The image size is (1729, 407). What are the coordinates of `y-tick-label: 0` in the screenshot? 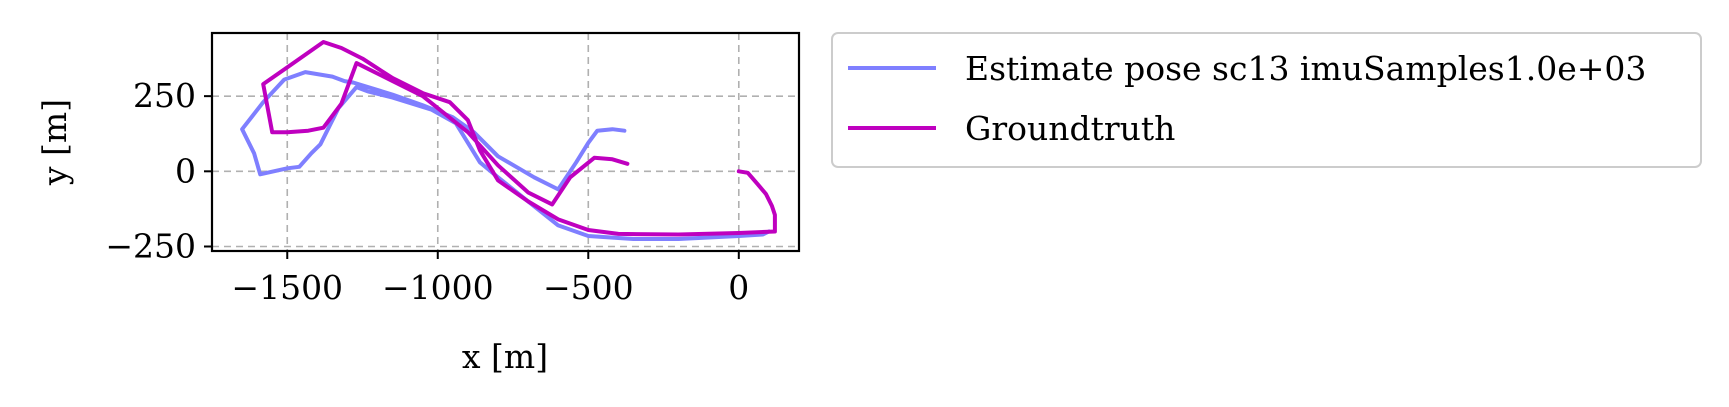 It's located at (185, 170).